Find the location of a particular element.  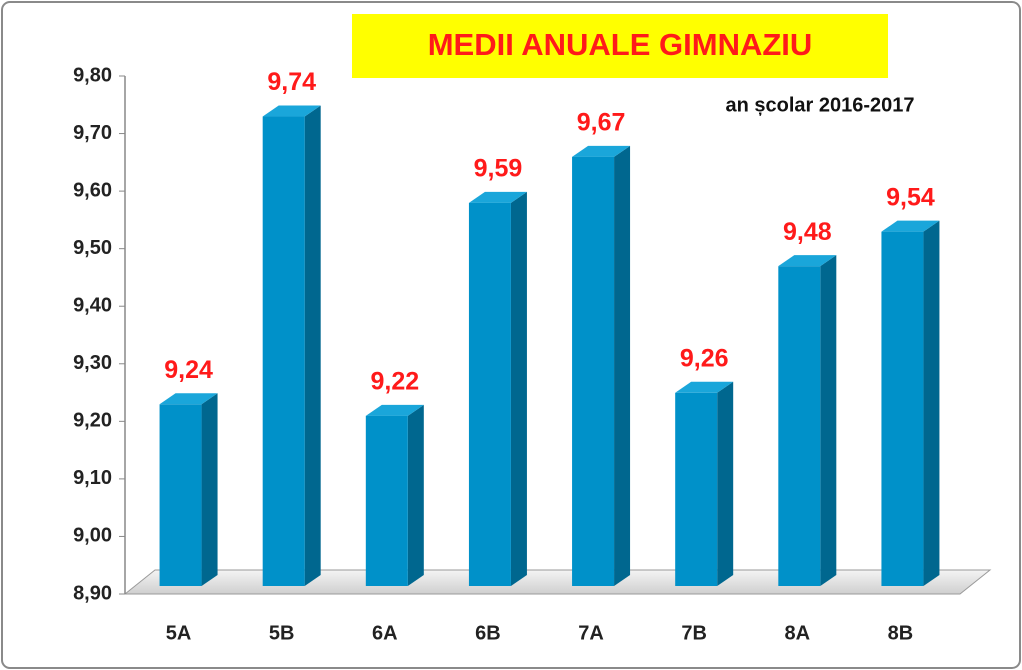

chart-title: MEDII ANUALE GIMNAZIU is located at coordinates (620, 44).